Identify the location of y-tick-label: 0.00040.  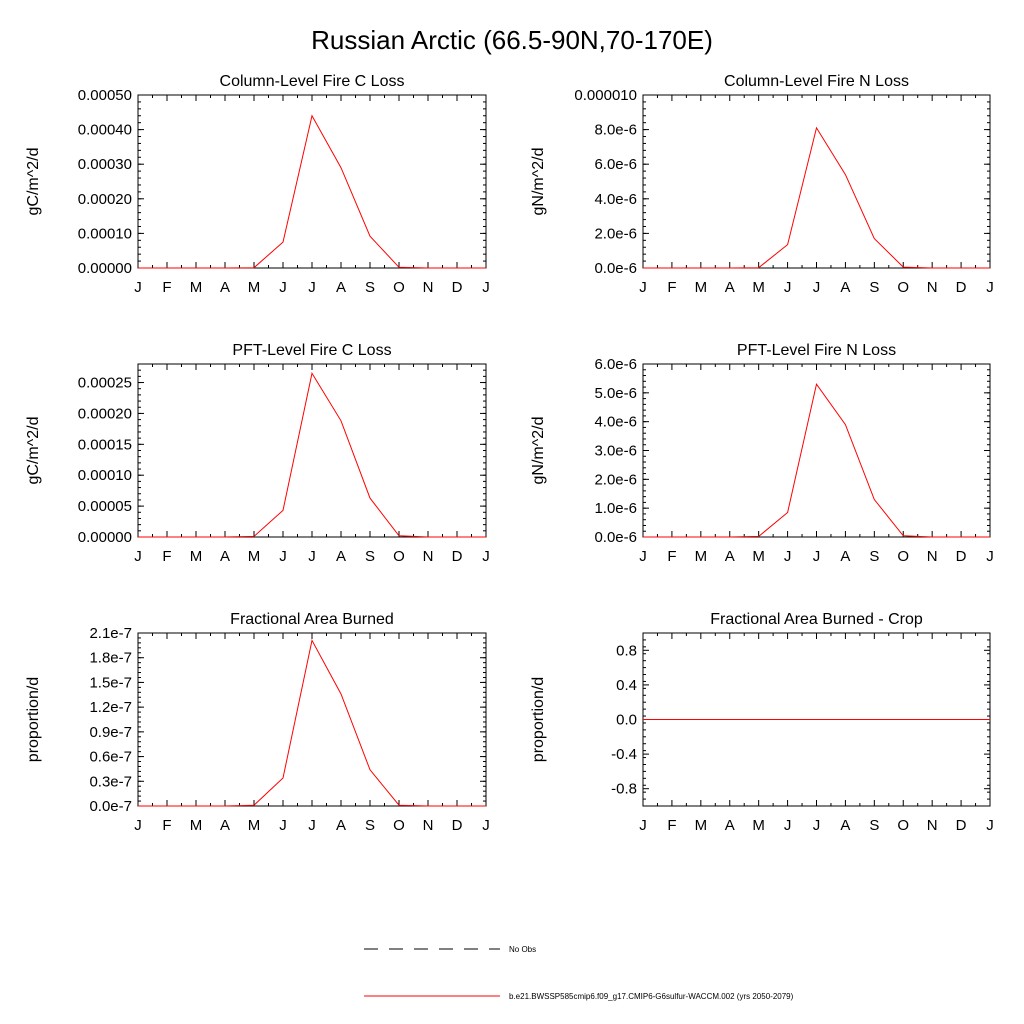
(105, 130).